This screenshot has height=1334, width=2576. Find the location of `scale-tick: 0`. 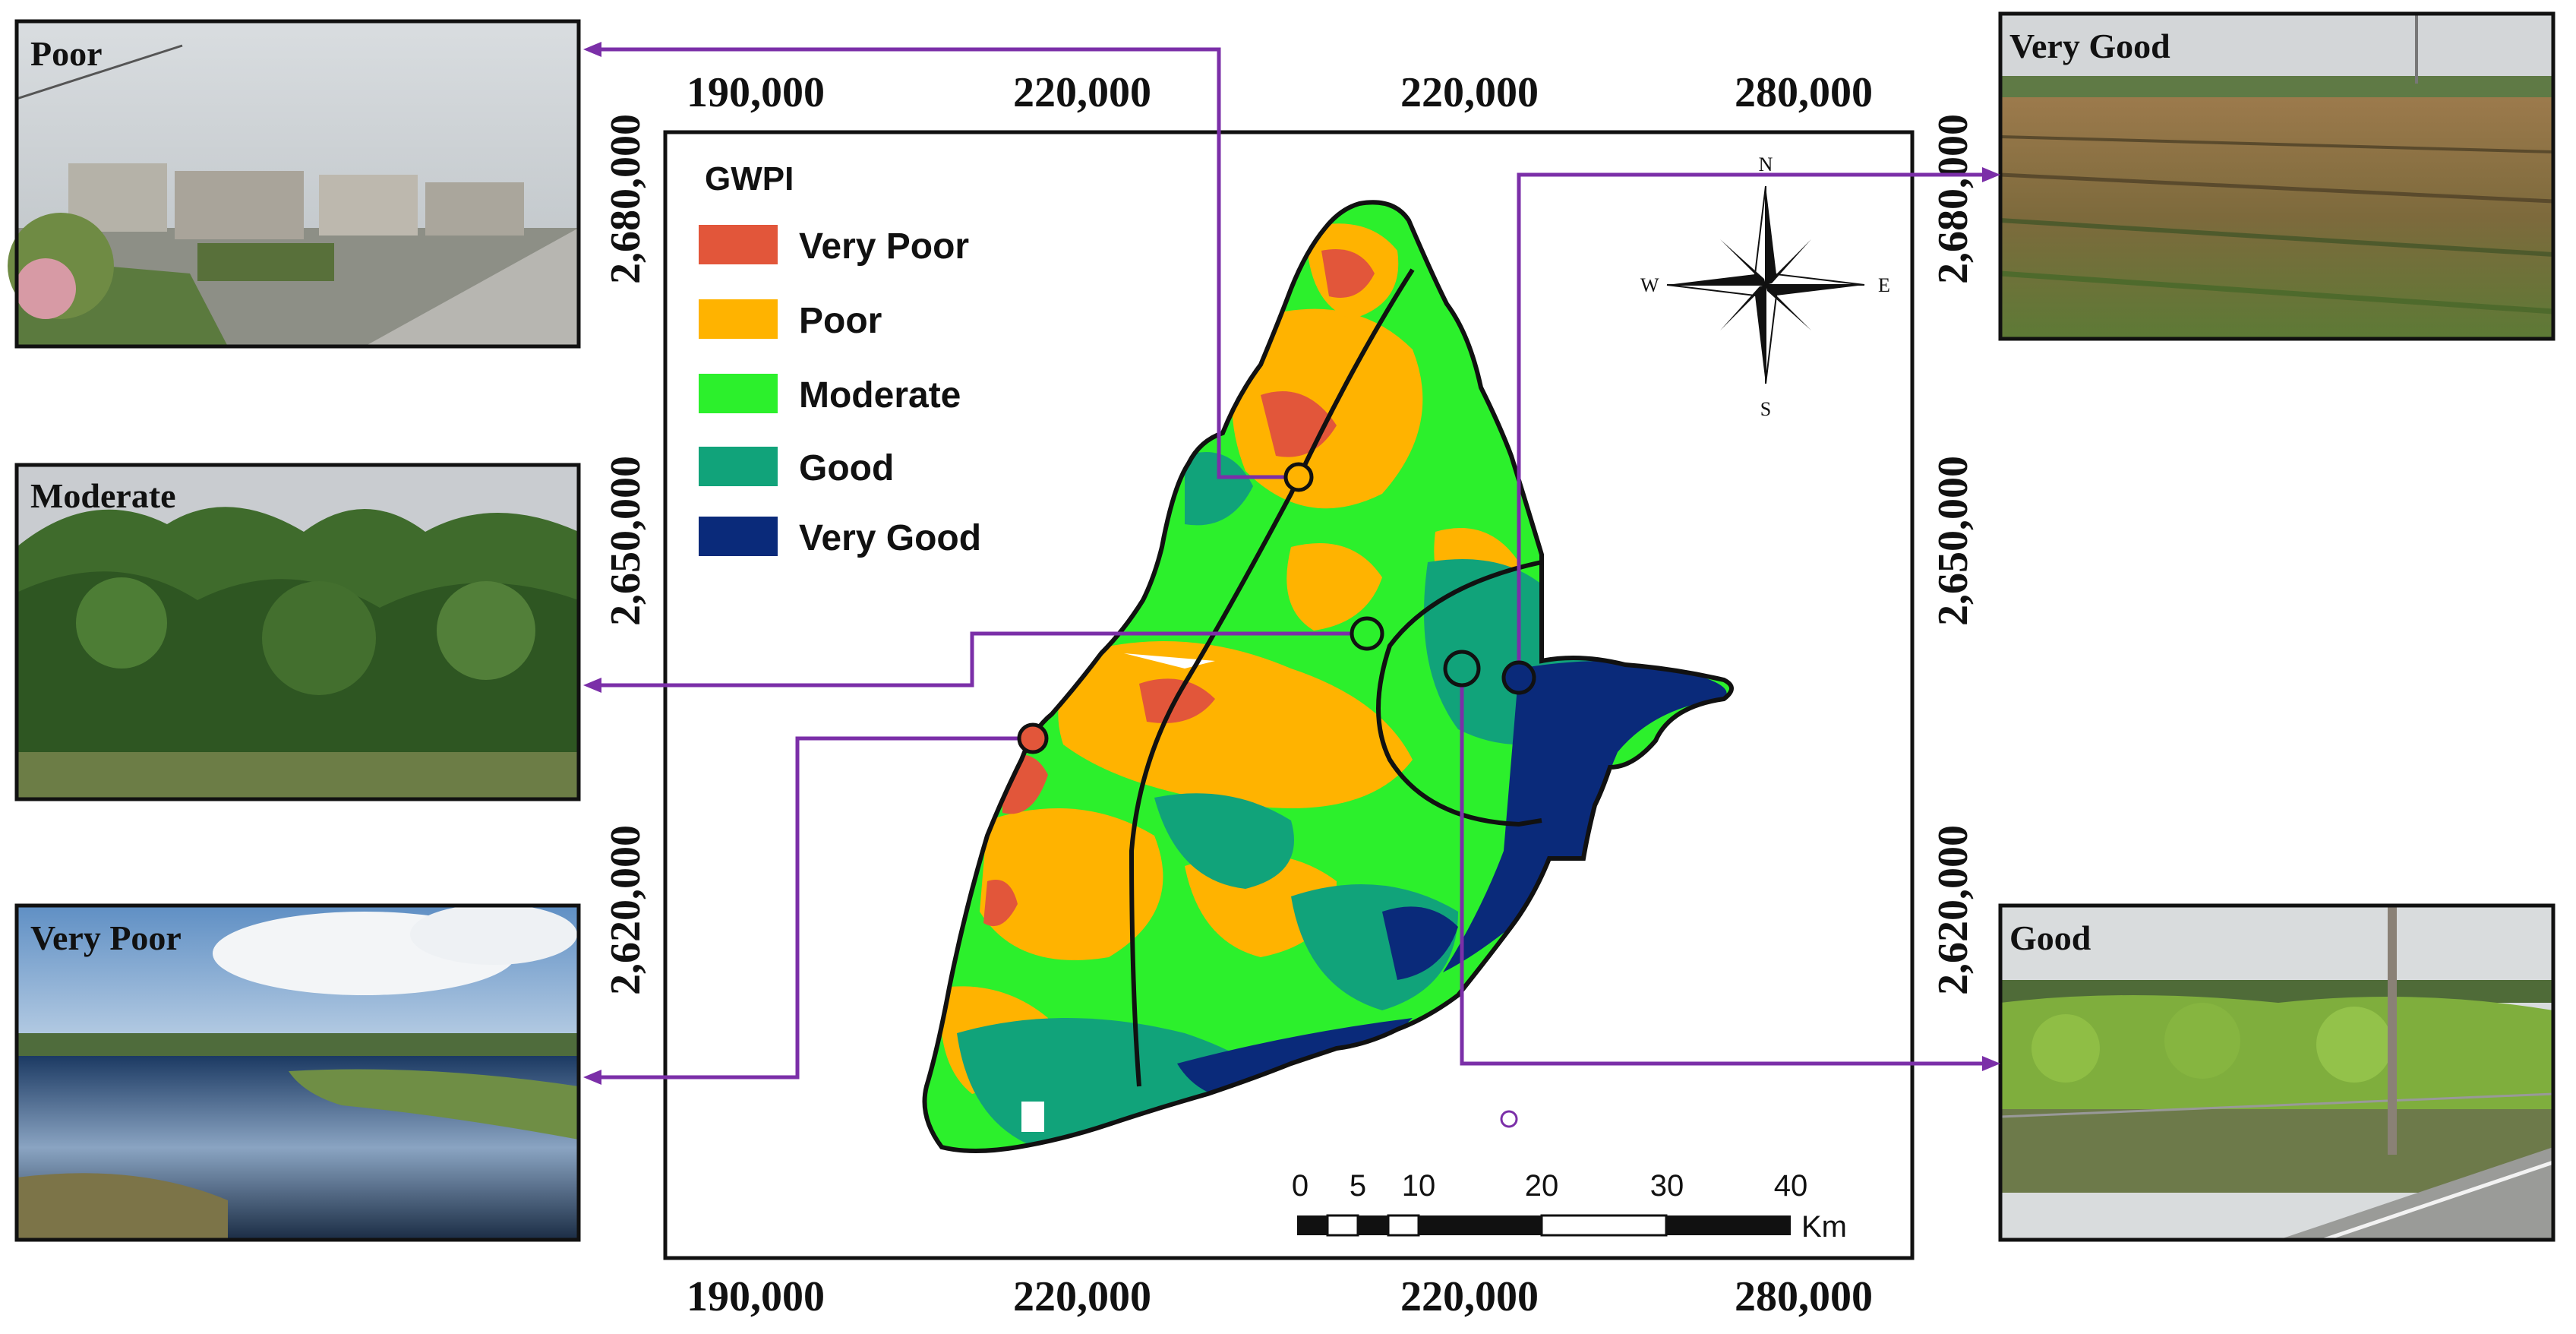

scale-tick: 0 is located at coordinates (1300, 1186).